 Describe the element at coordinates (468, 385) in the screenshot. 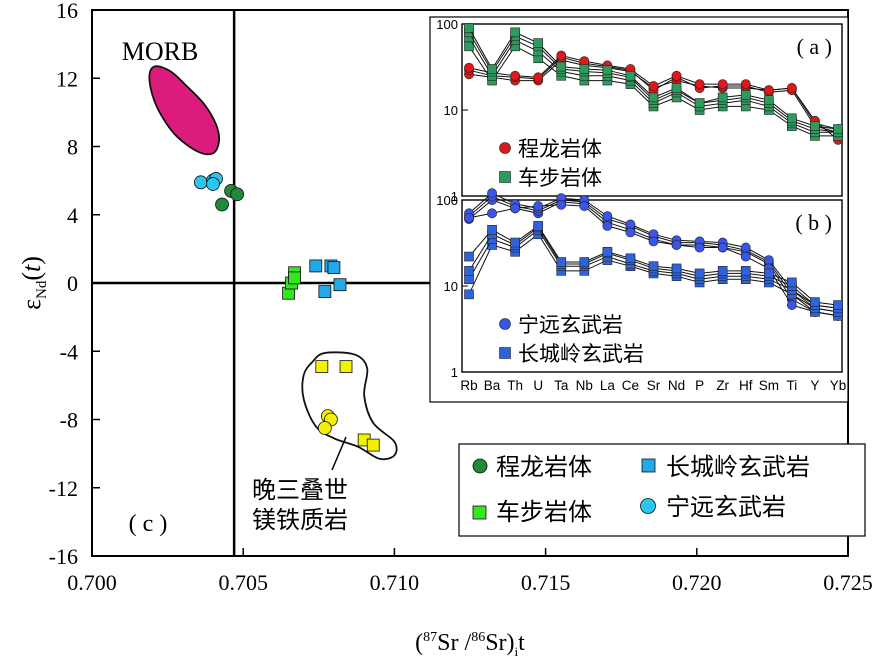

I see `inset-x-tick-label: Rb` at that location.